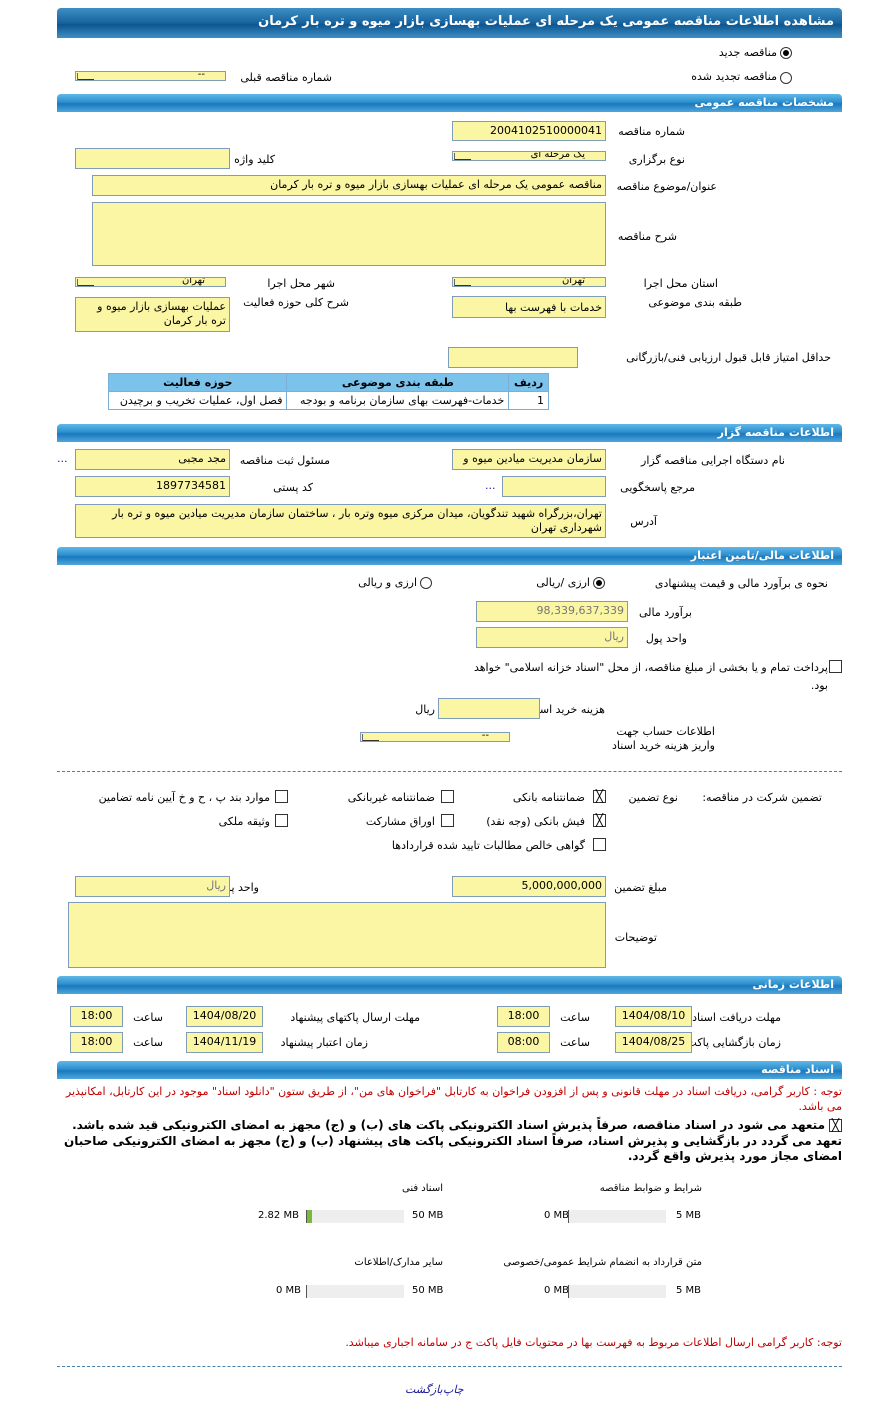 The height and width of the screenshot is (1409, 895). I want to click on file-label: شرایط و ضوابط مناقصه, so click(650, 1188).